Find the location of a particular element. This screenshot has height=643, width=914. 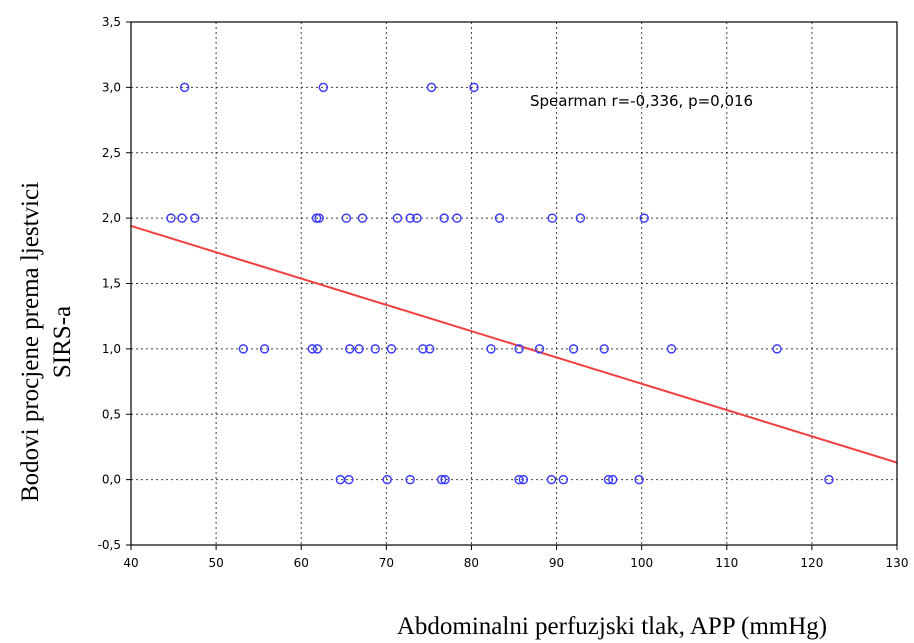

y-tick-label: 0,0 is located at coordinates (111, 480).